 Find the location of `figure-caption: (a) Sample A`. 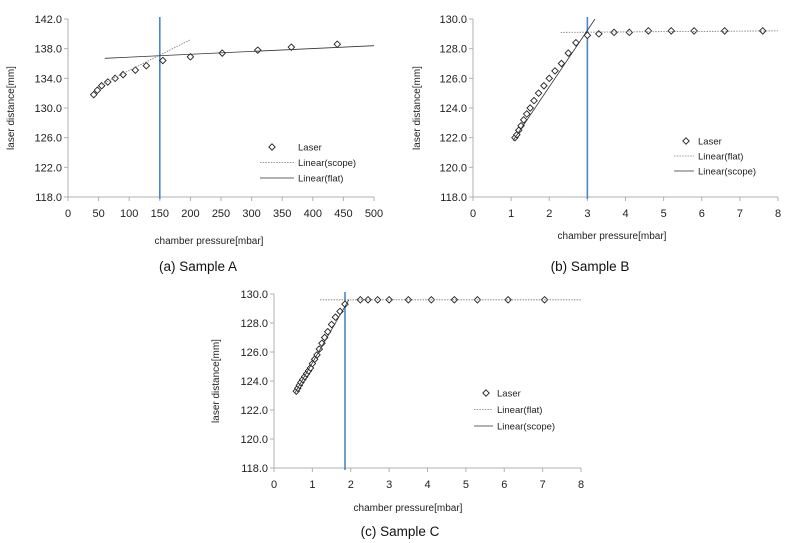

figure-caption: (a) Sample A is located at coordinates (198, 266).